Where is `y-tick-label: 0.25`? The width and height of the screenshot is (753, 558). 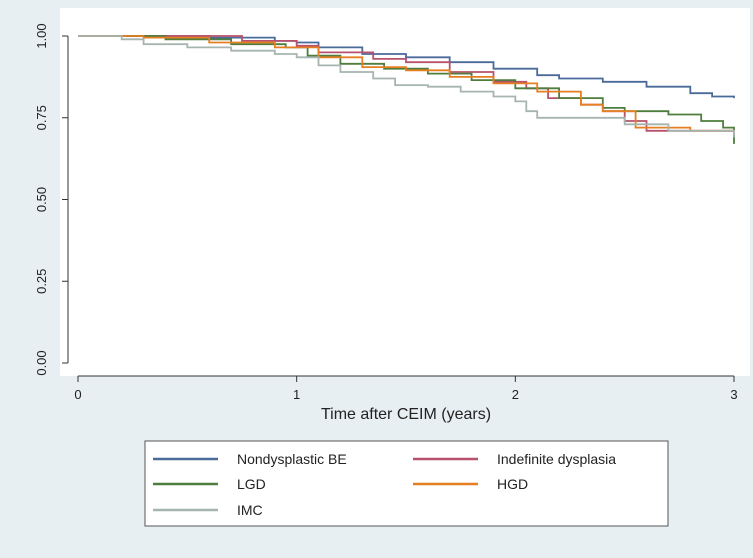 y-tick-label: 0.25 is located at coordinates (41, 281).